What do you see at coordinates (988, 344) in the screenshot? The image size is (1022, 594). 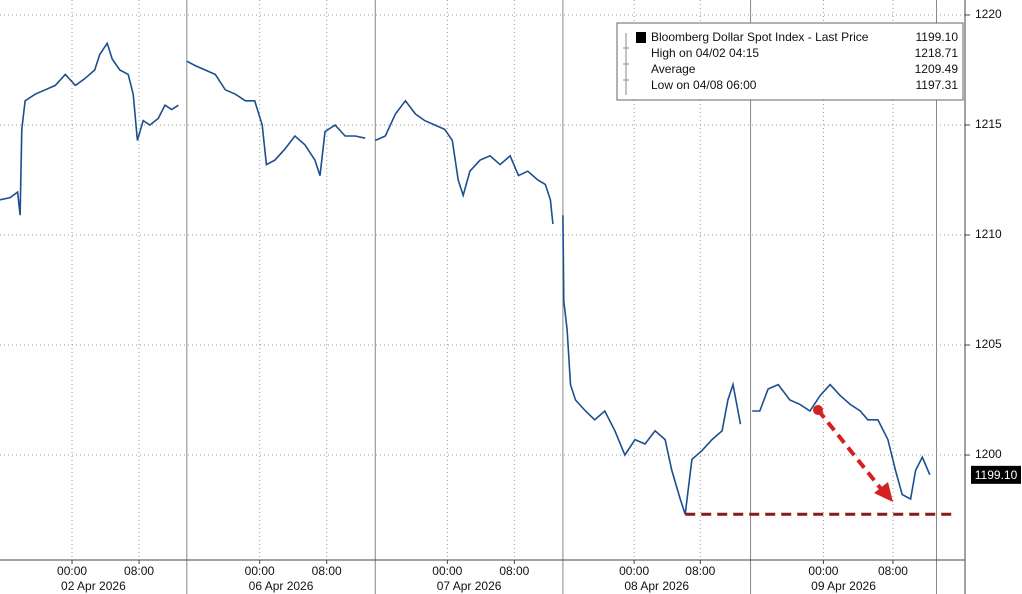 I see `y-tick-label: 1205` at bounding box center [988, 344].